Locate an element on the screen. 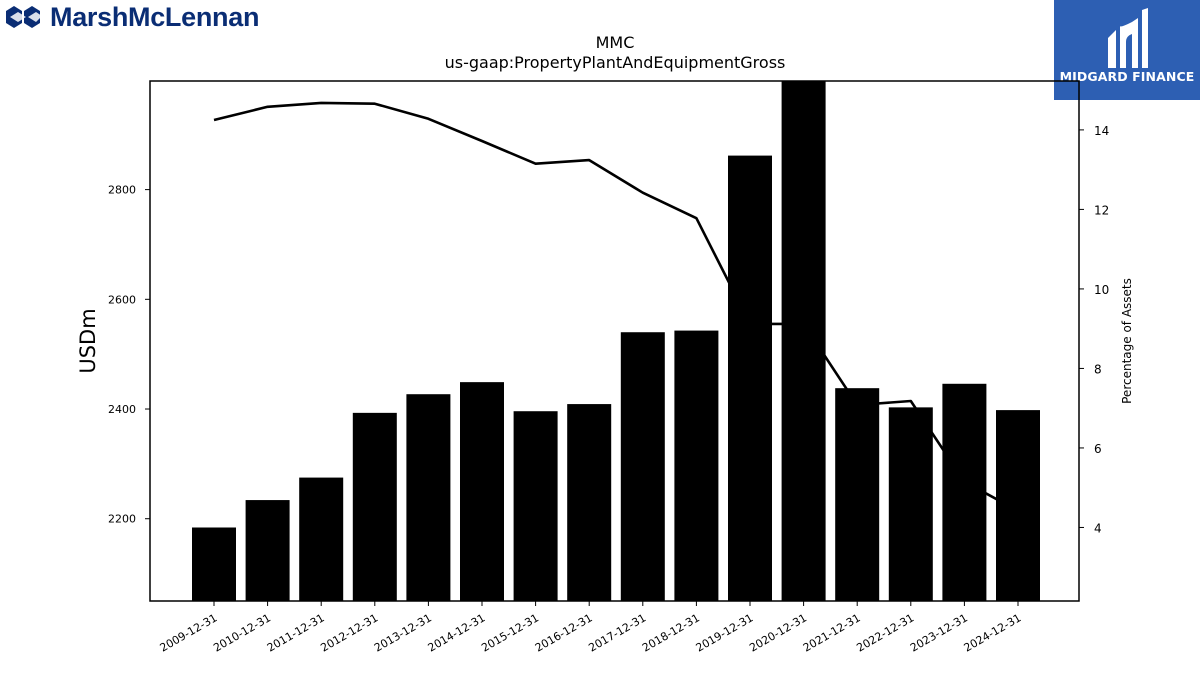  x-tick-label: 2019-12-31 is located at coordinates (725, 632).